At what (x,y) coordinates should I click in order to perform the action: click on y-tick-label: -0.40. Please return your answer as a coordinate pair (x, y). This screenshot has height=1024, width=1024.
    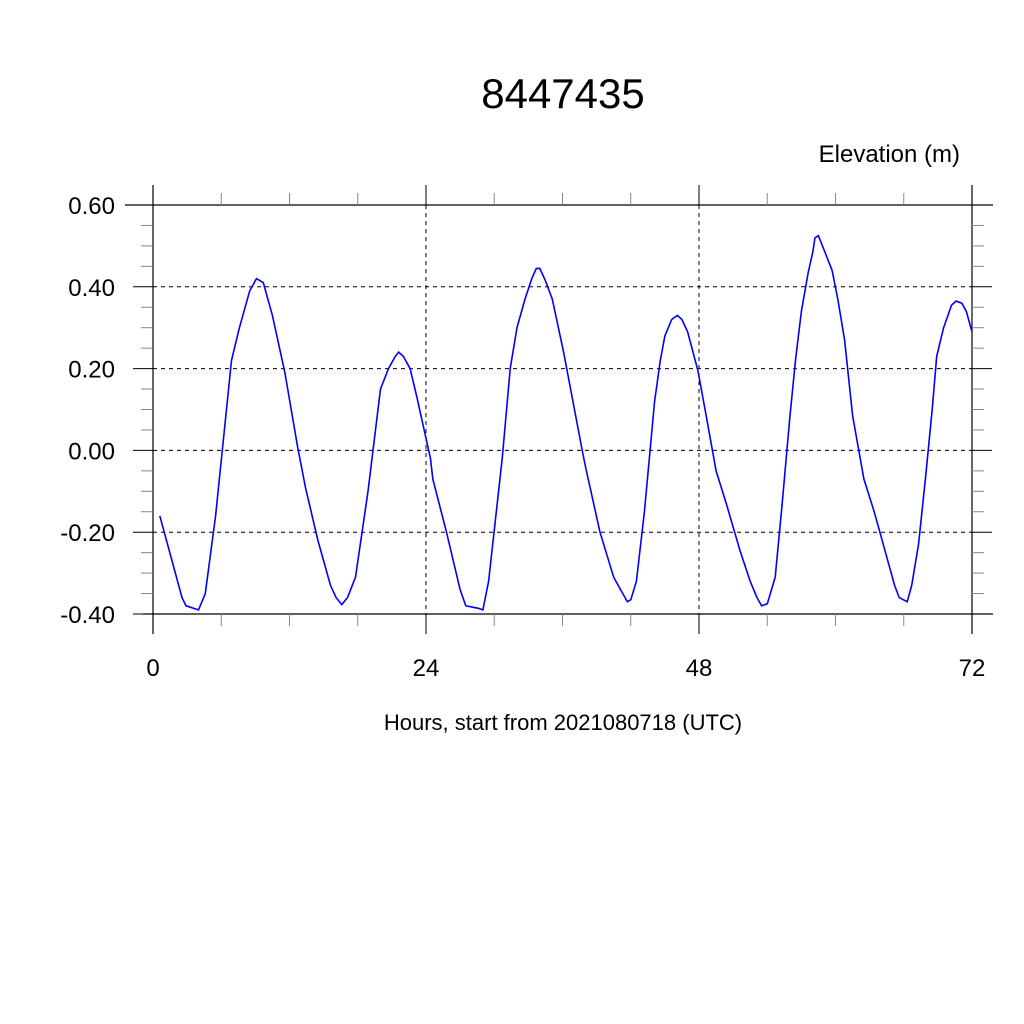
    Looking at the image, I should click on (87, 615).